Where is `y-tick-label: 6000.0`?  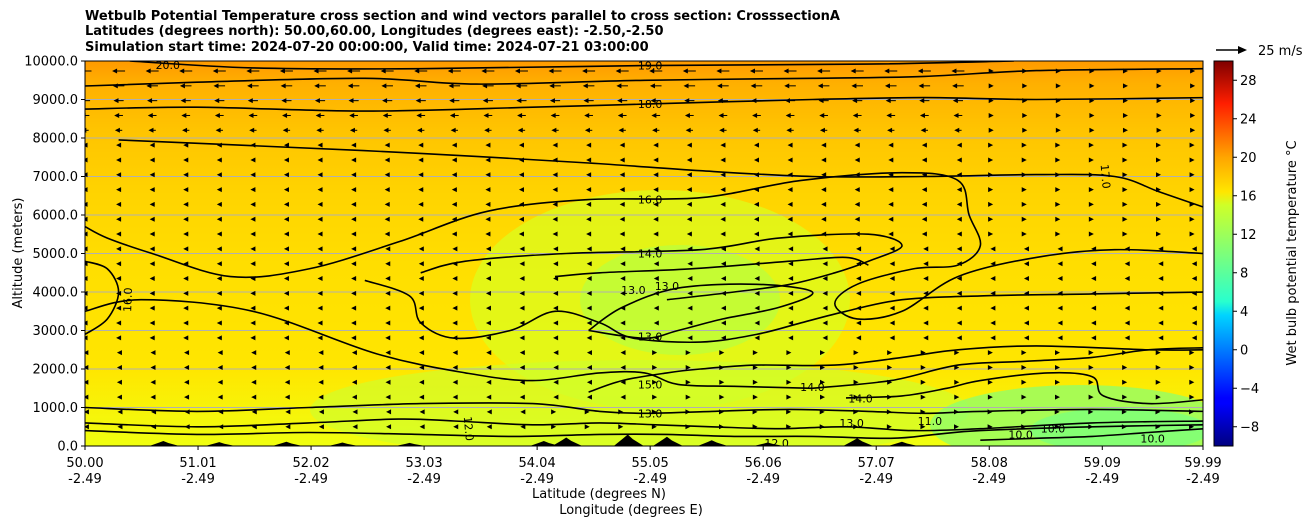
y-tick-label: 6000.0 is located at coordinates (56, 216).